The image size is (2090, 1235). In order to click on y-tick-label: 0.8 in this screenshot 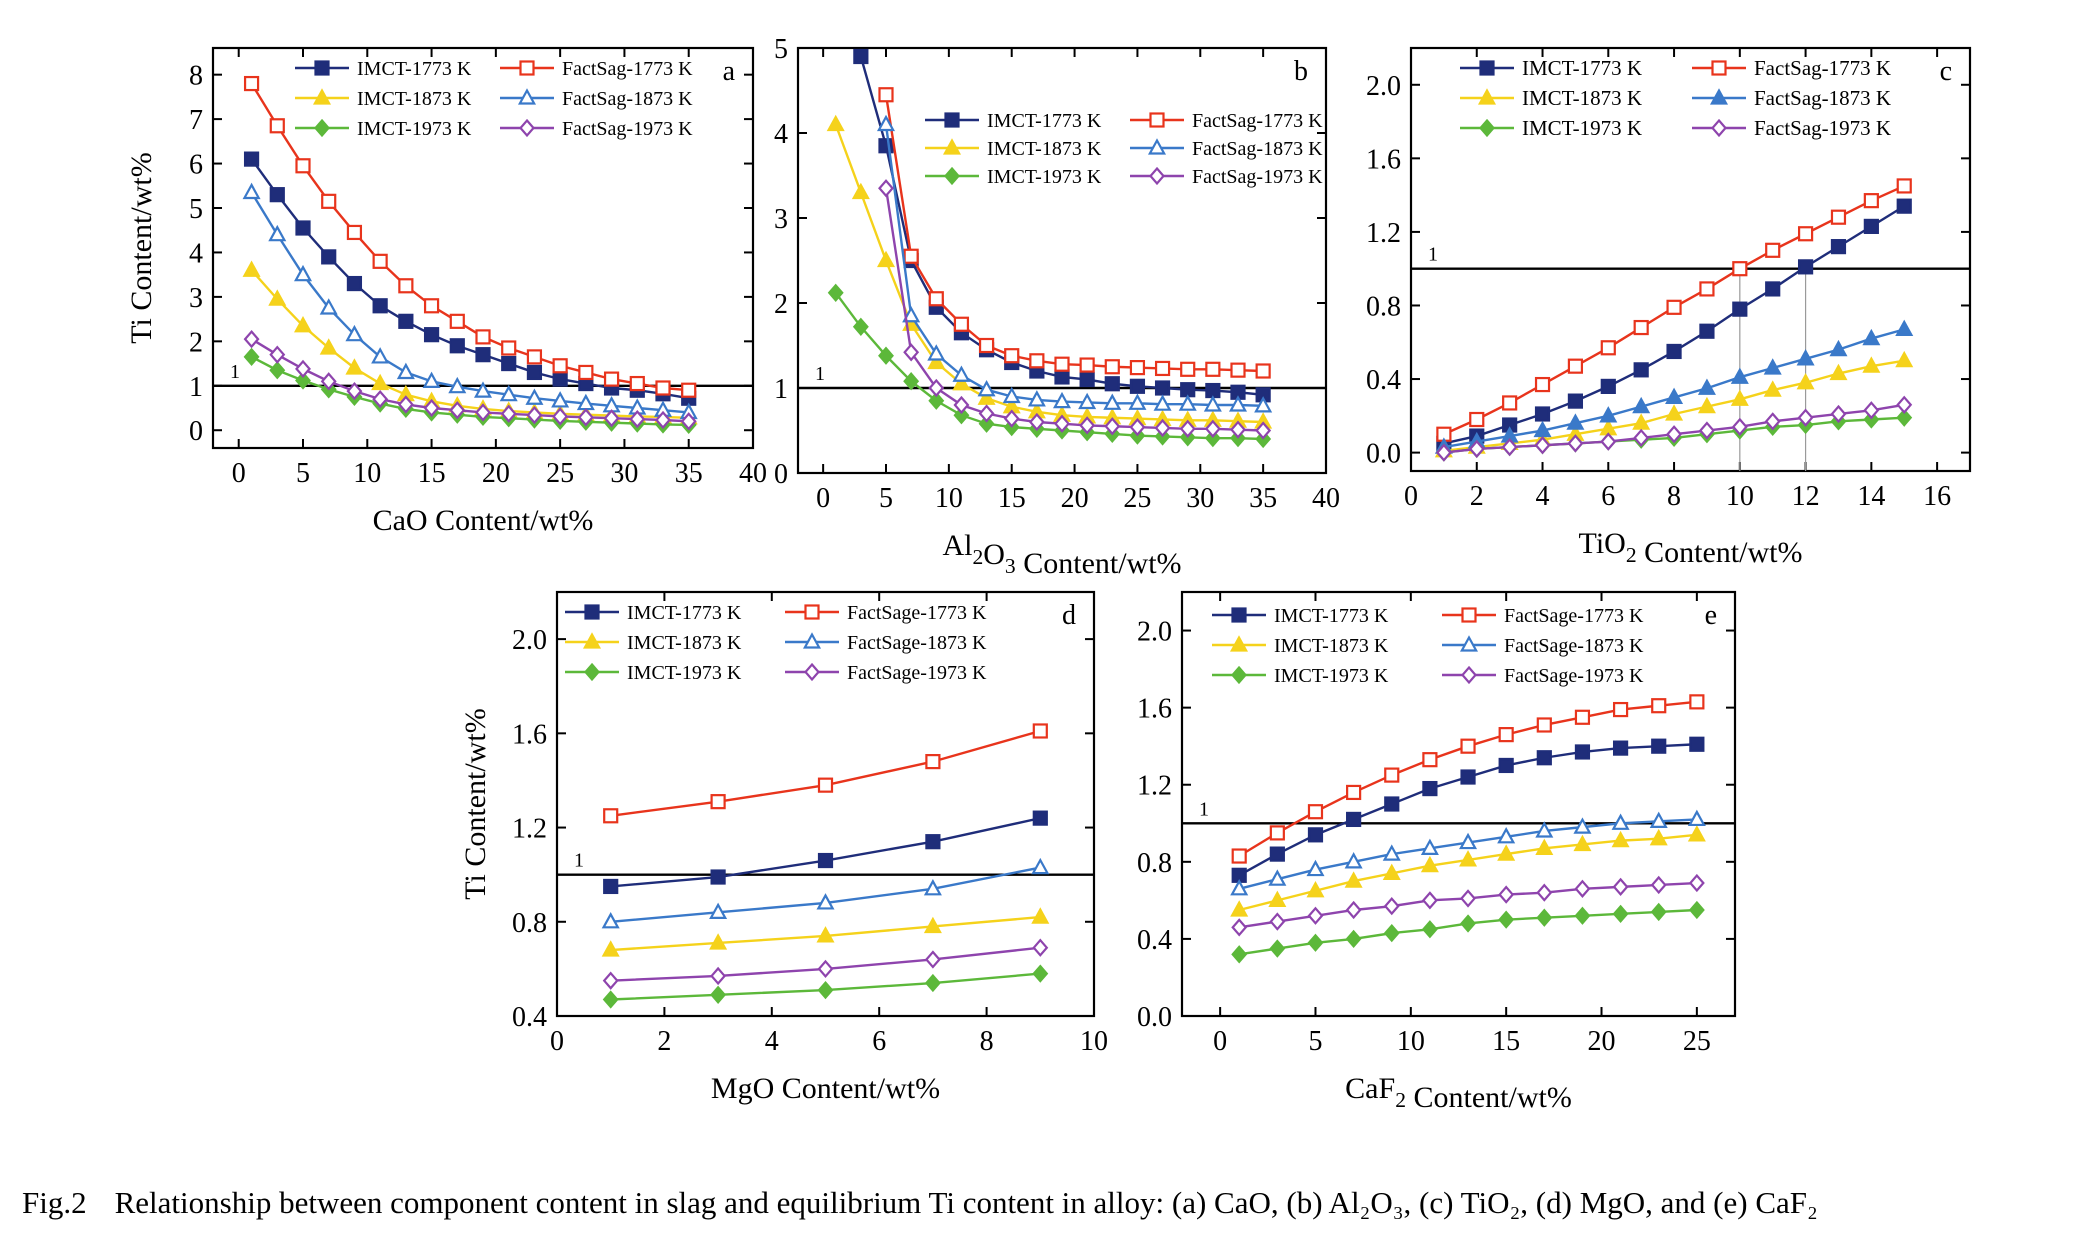, I will do `click(1154, 863)`.